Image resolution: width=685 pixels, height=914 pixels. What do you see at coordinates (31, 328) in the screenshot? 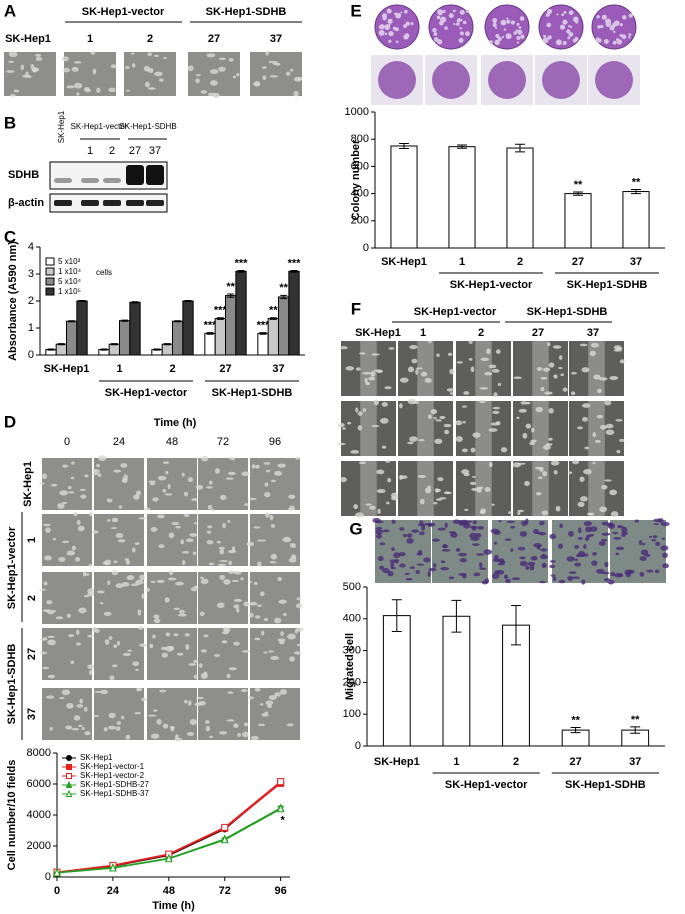
I see `y-tick-label: 1` at bounding box center [31, 328].